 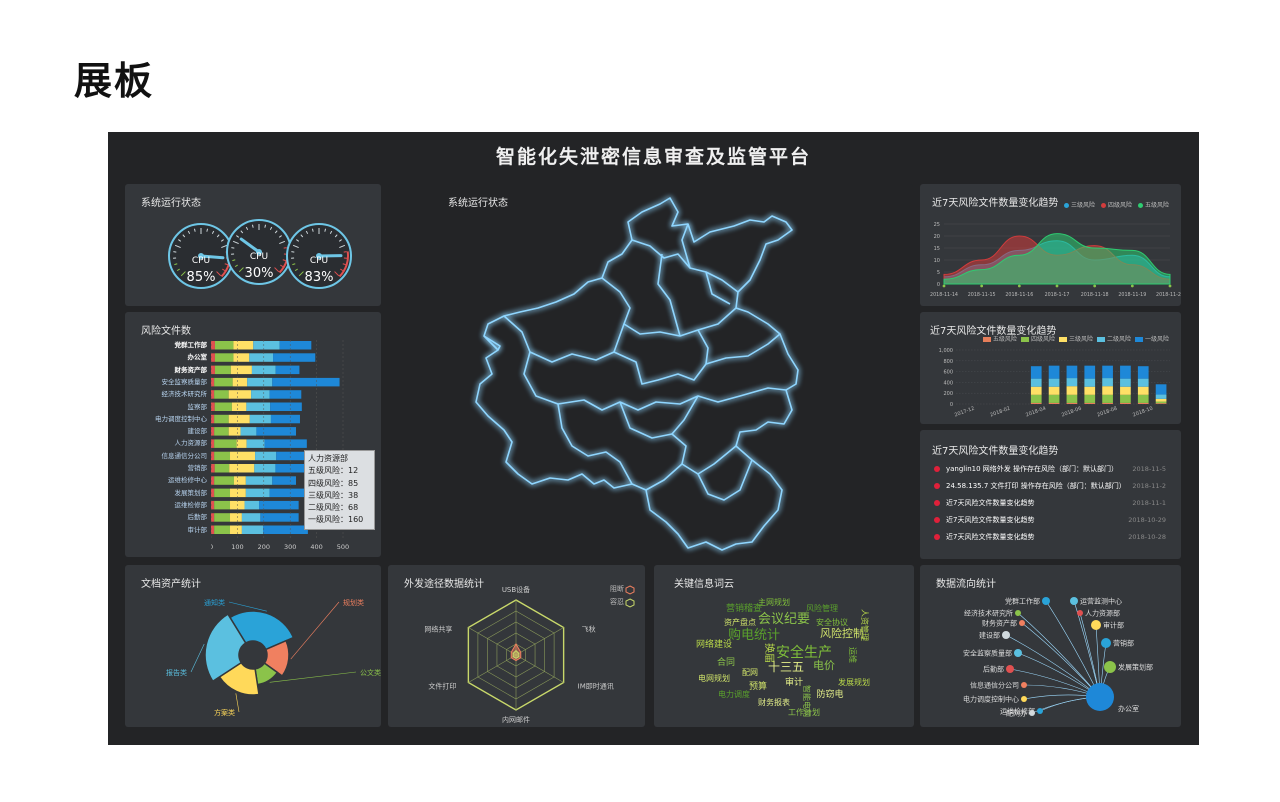 I want to click on map-border, so click(x=703, y=347).